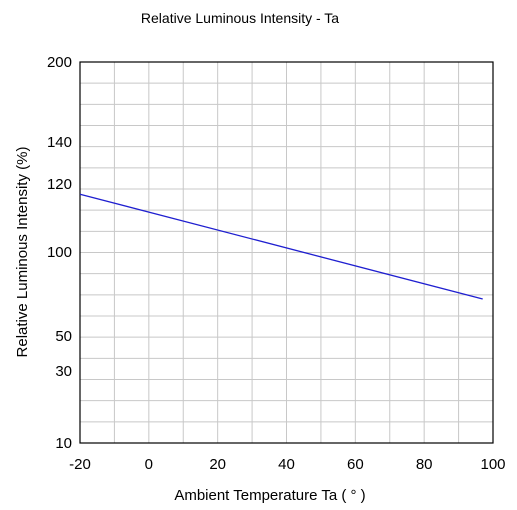 This screenshot has width=517, height=510. Describe the element at coordinates (355, 464) in the screenshot. I see `x-tick-label: 60` at that location.